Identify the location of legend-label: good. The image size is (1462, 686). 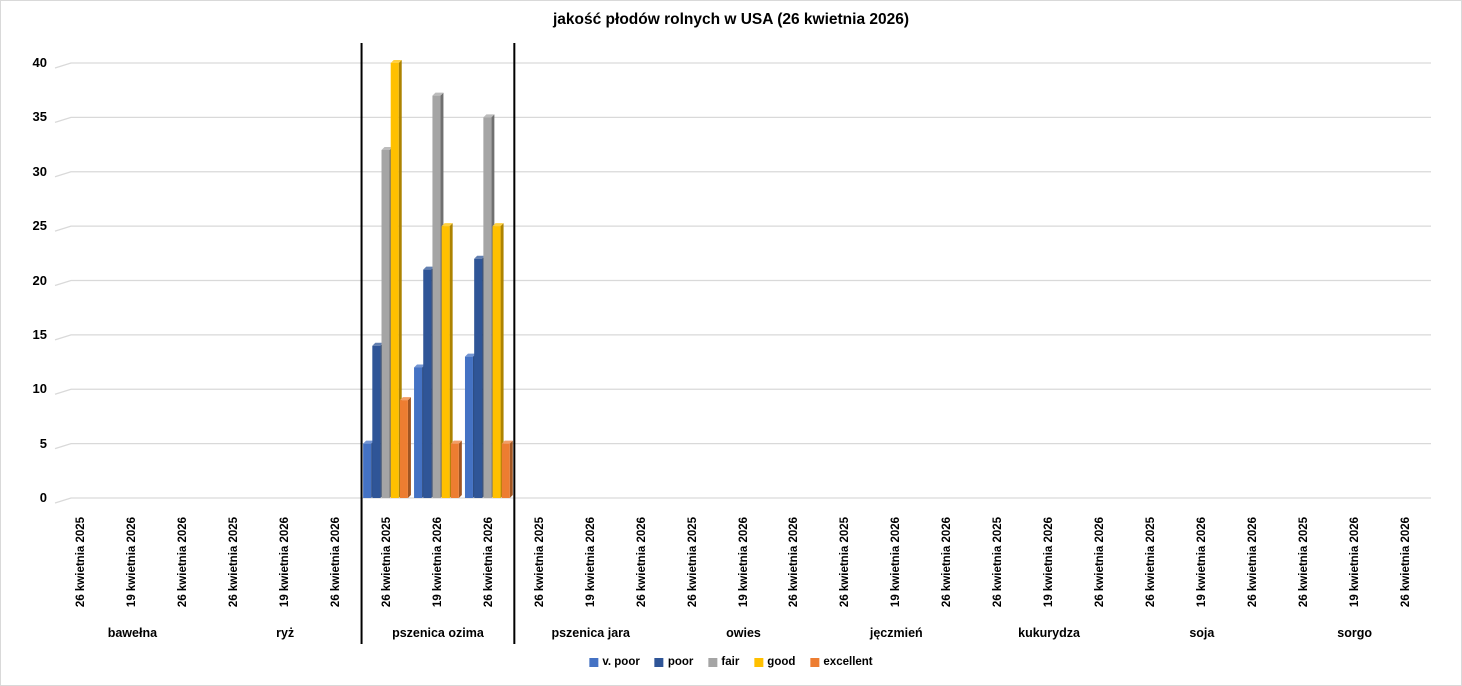
(781, 662).